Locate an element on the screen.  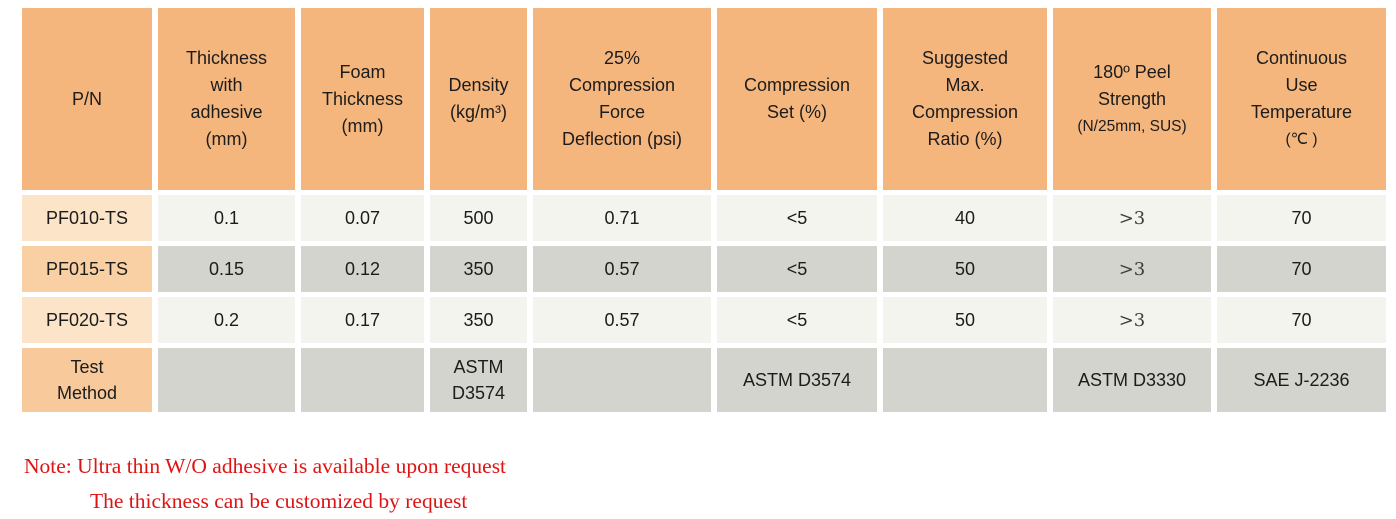
spec-row-PF015-TS: PF015-TS 0.15 0.12 350 0.57 <5 50 >3 70 is located at coordinates (704, 269).